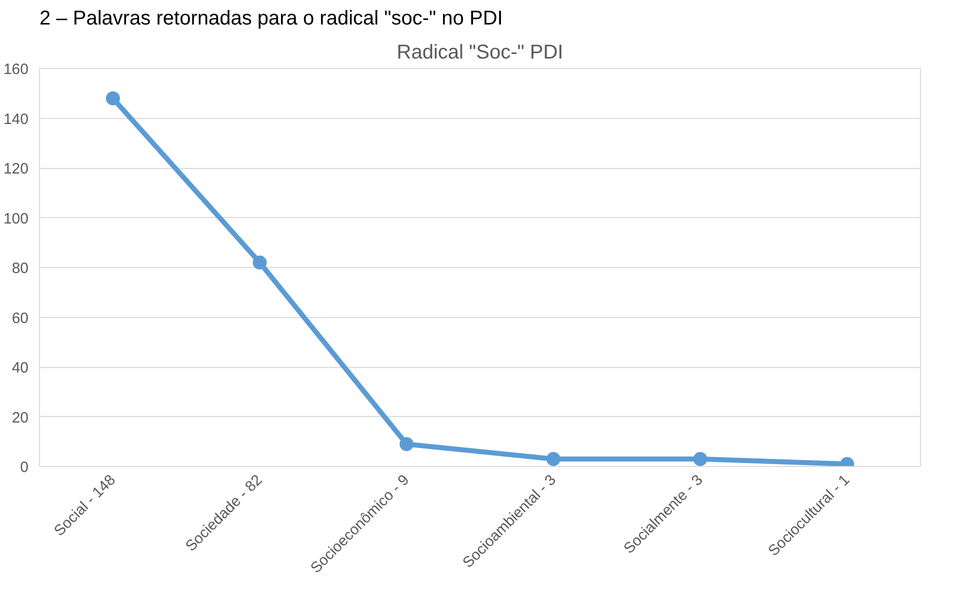 The width and height of the screenshot is (972, 591). Describe the element at coordinates (20, 318) in the screenshot. I see `y-tick-label: 60` at that location.